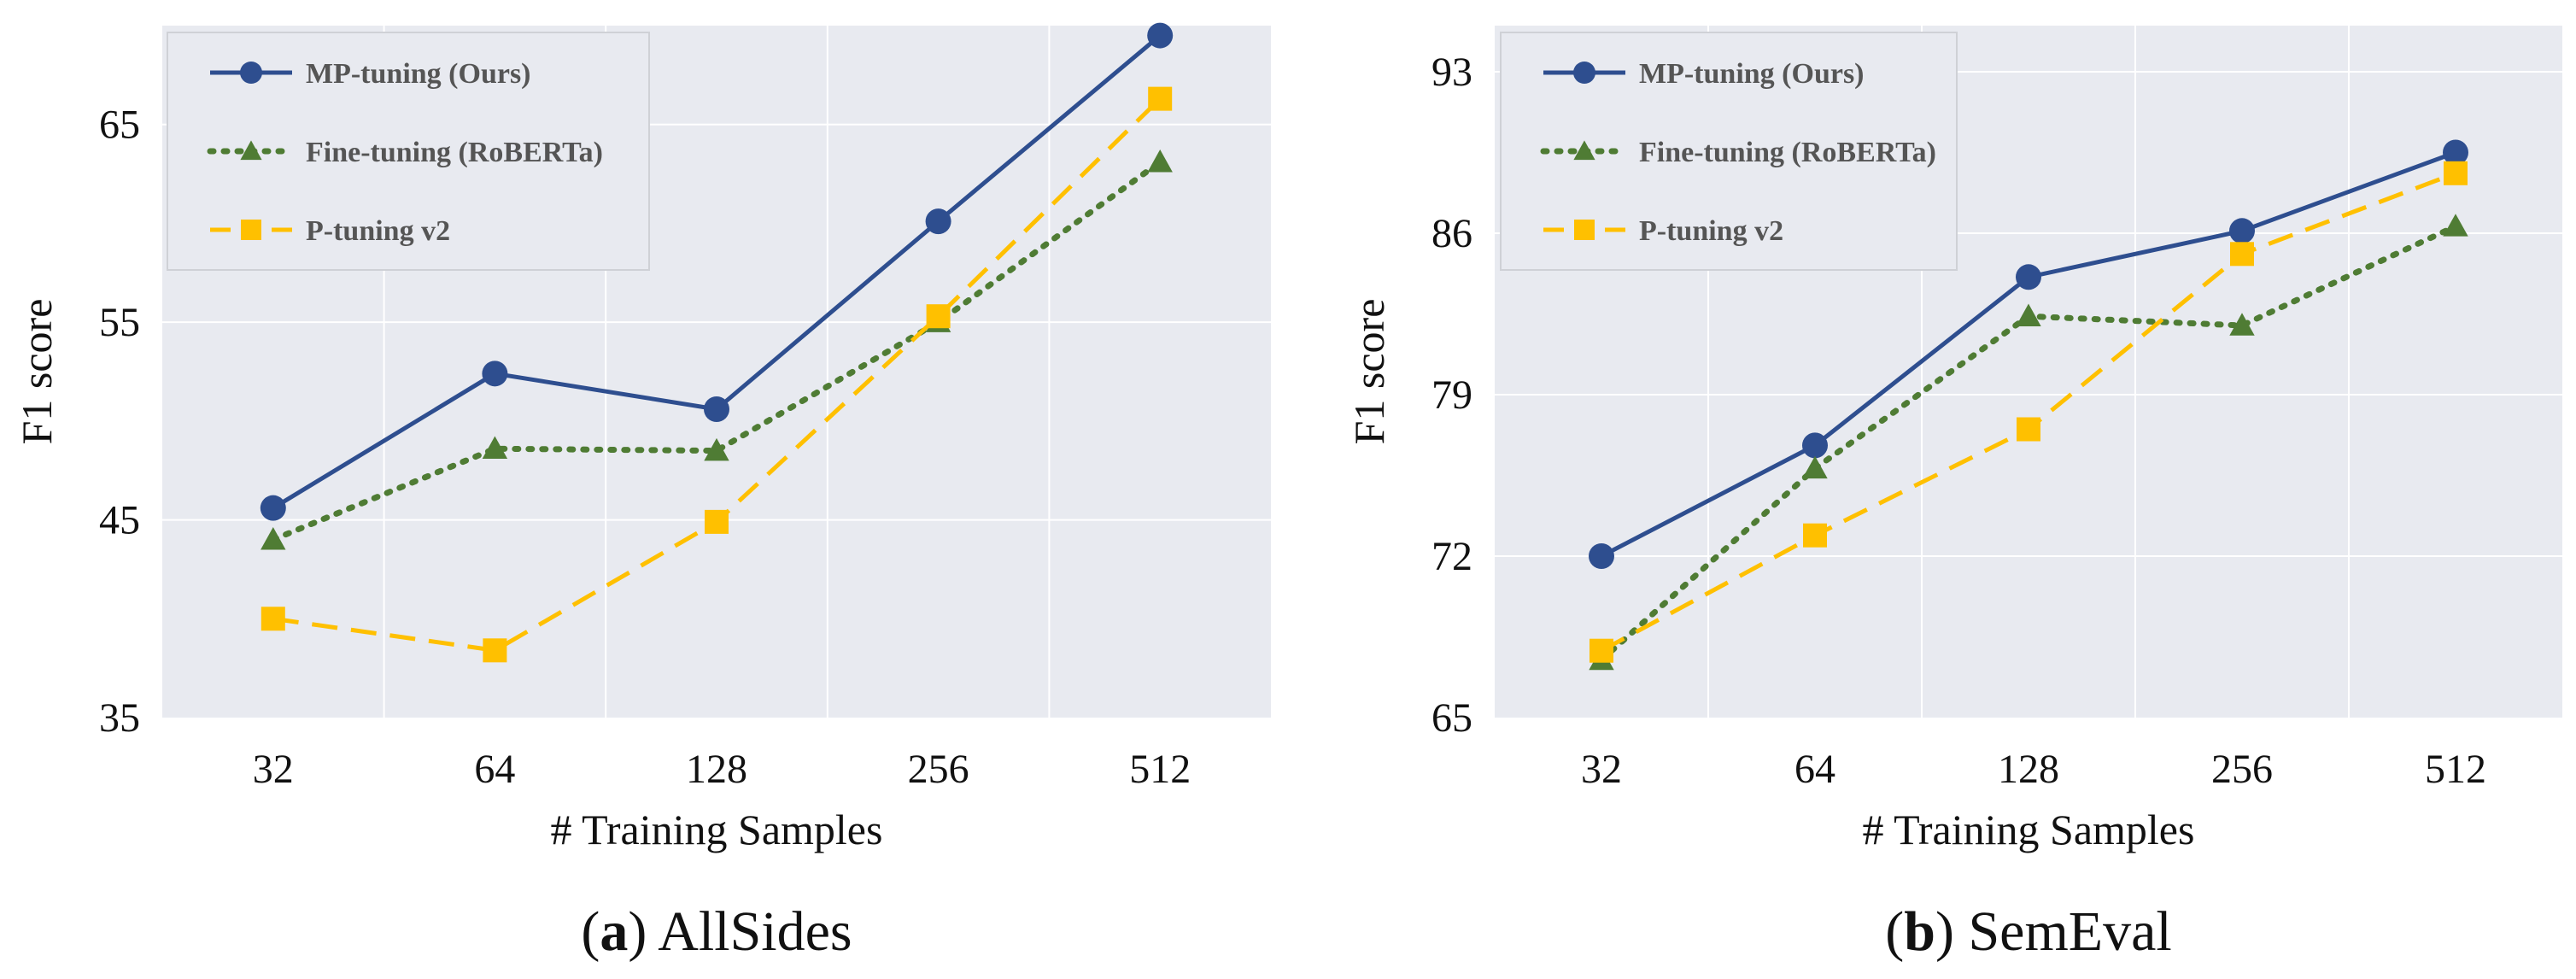 The width and height of the screenshot is (2576, 979). Describe the element at coordinates (716, 351) in the screenshot. I see `series-line` at that location.